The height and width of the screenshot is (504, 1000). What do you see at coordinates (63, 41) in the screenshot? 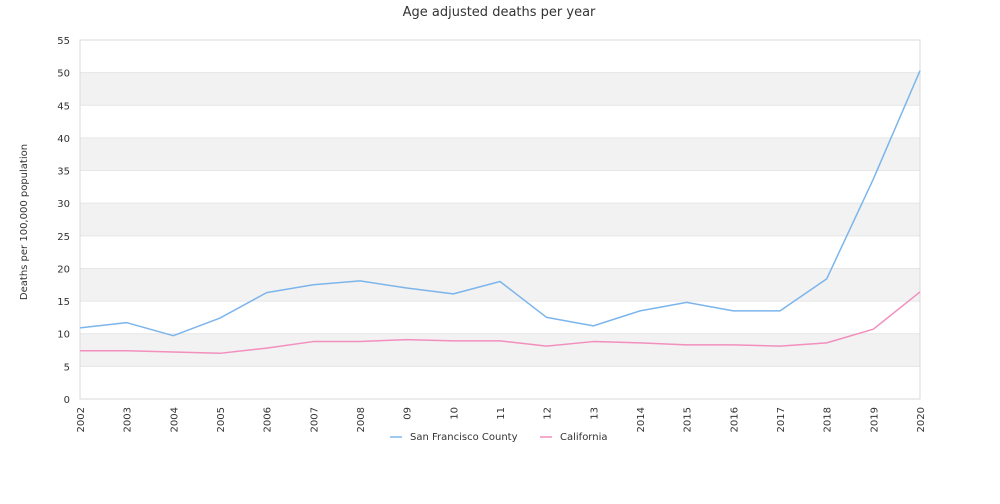
I see `y-tick-label: 55` at bounding box center [63, 41].